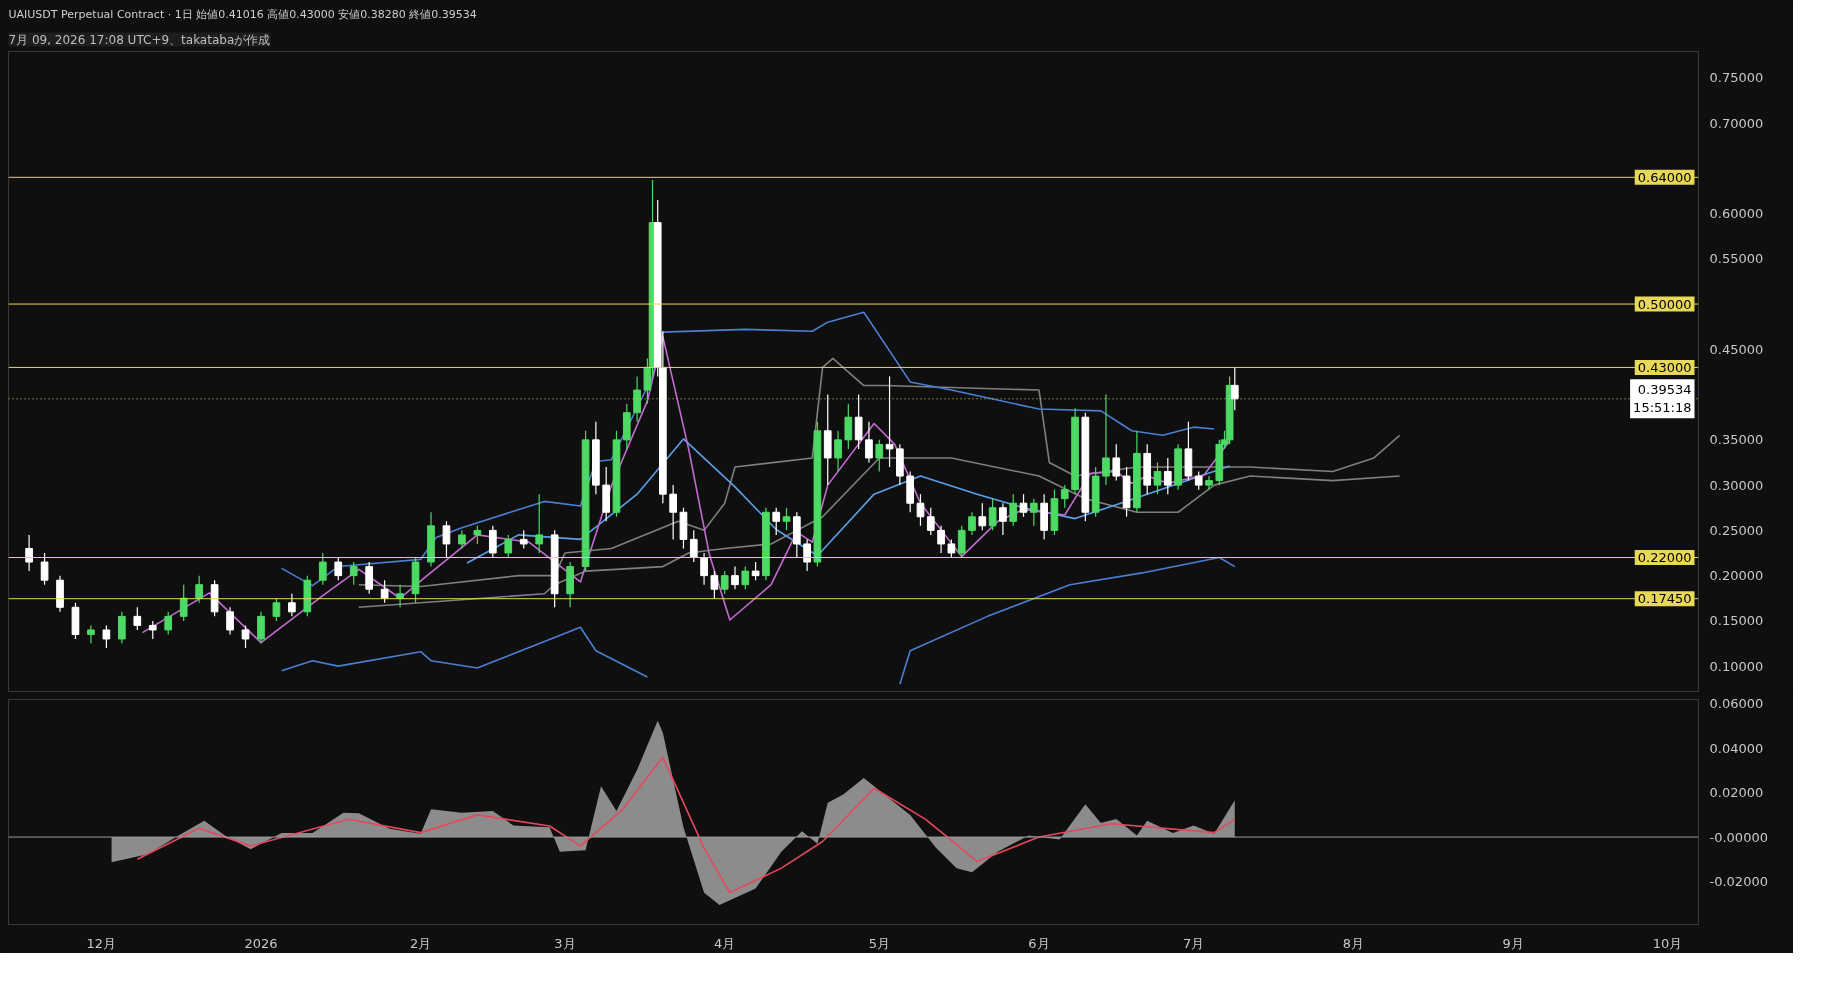 Image resolution: width=1835 pixels, height=1000 pixels. What do you see at coordinates (1664, 558) in the screenshot?
I see `ref-line-label: 0.22000` at bounding box center [1664, 558].